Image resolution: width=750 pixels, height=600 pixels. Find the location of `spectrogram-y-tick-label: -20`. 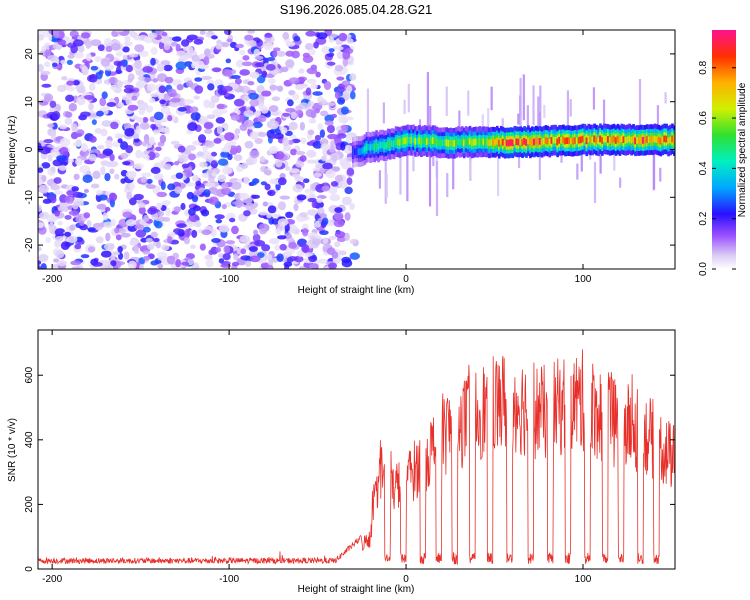

spectrogram-y-tick-label: -20 is located at coordinates (29, 244).